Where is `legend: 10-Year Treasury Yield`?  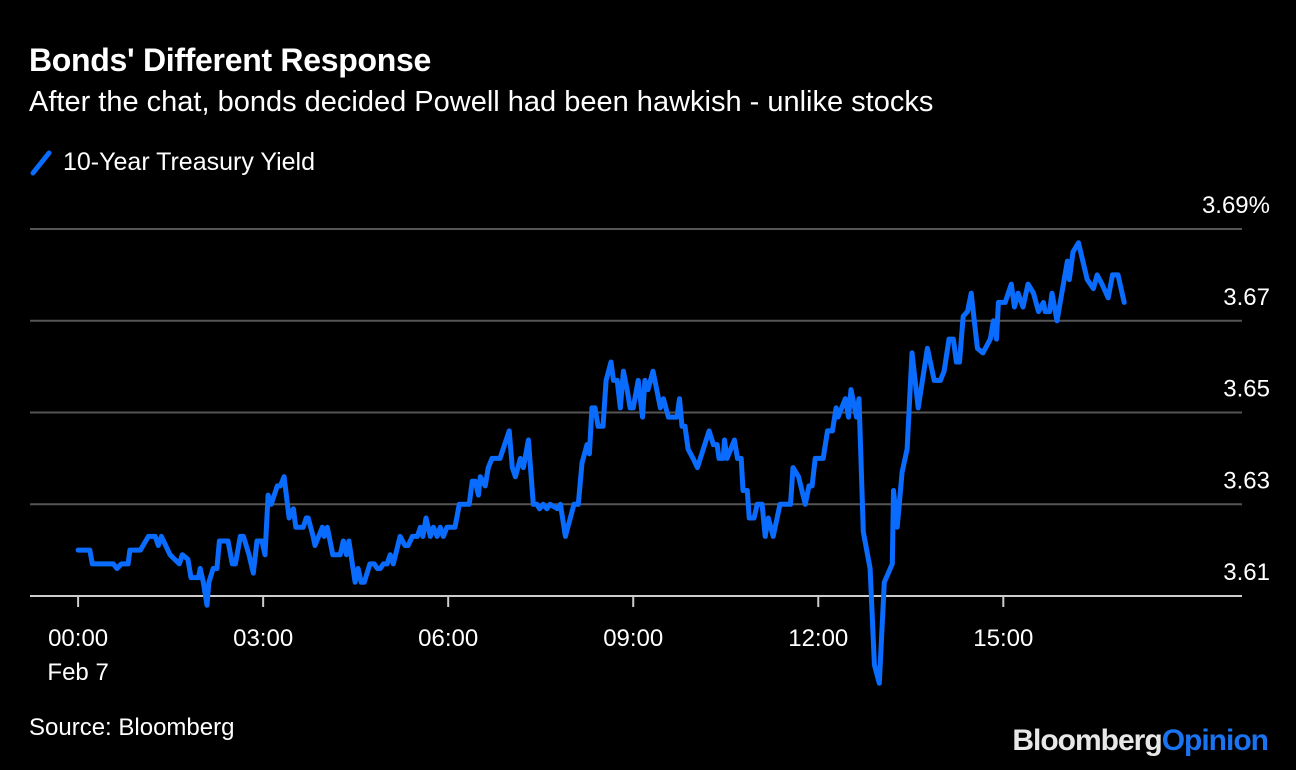 legend: 10-Year Treasury Yield is located at coordinates (172, 162).